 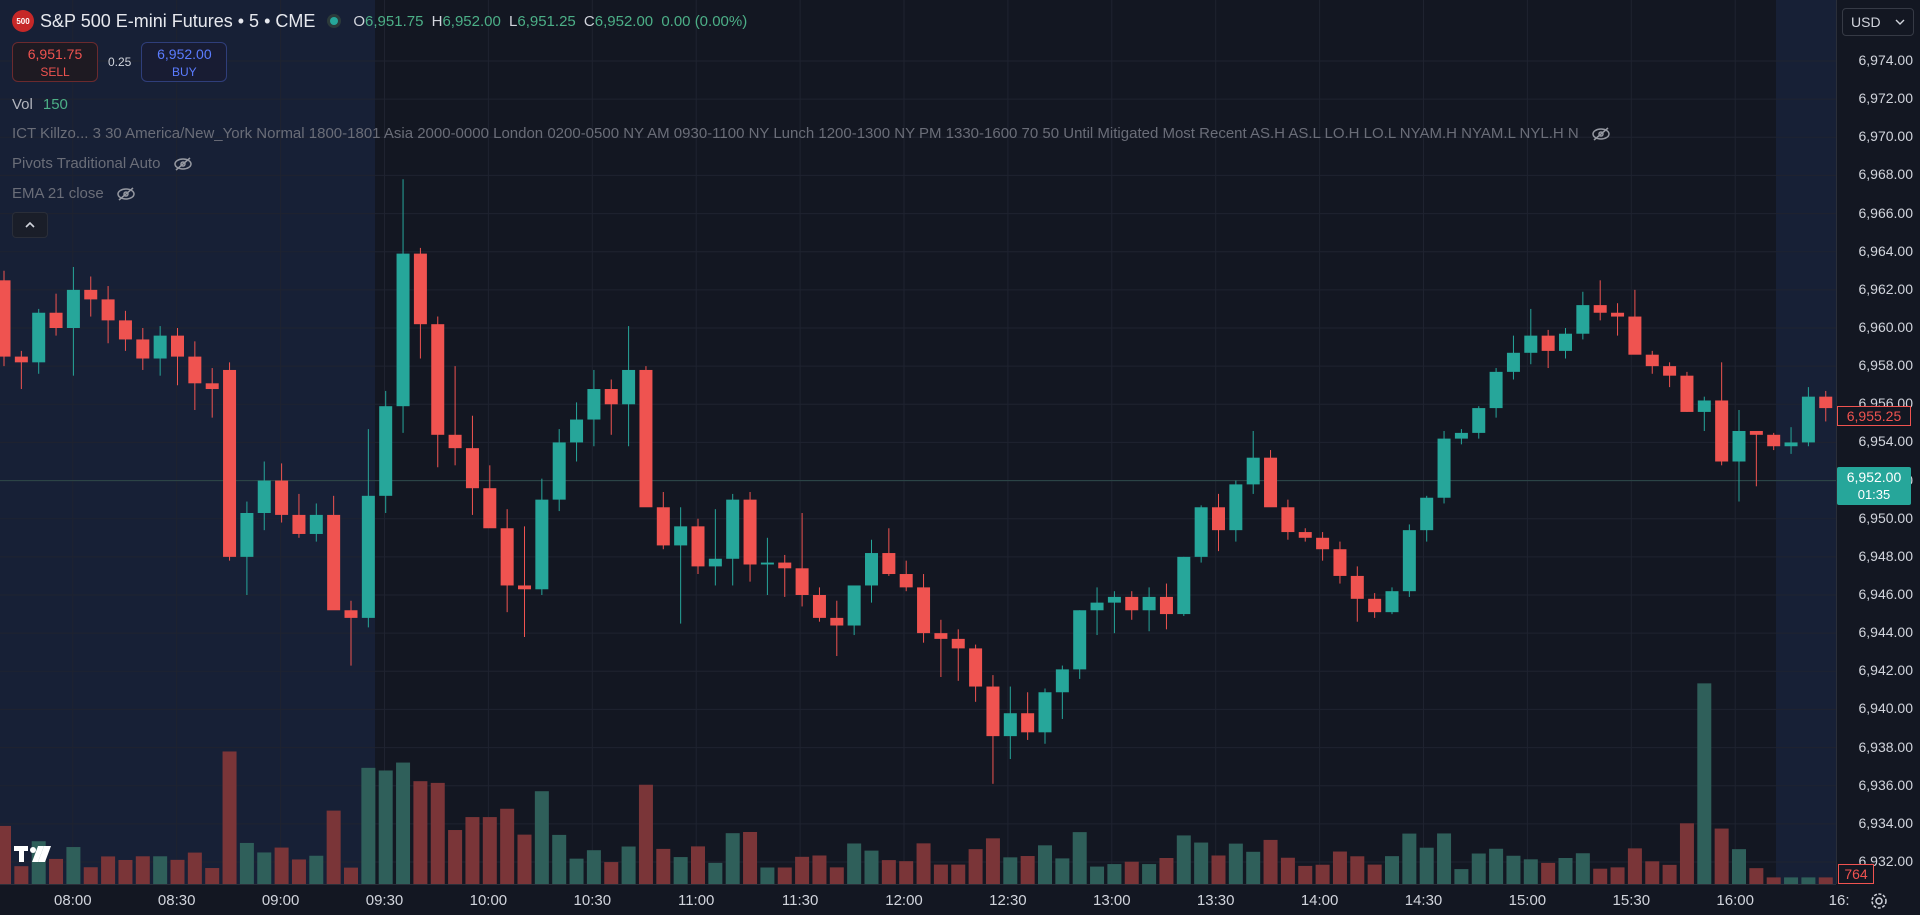 What do you see at coordinates (55, 62) in the screenshot?
I see `sell-button: 6,951.75 SELL` at bounding box center [55, 62].